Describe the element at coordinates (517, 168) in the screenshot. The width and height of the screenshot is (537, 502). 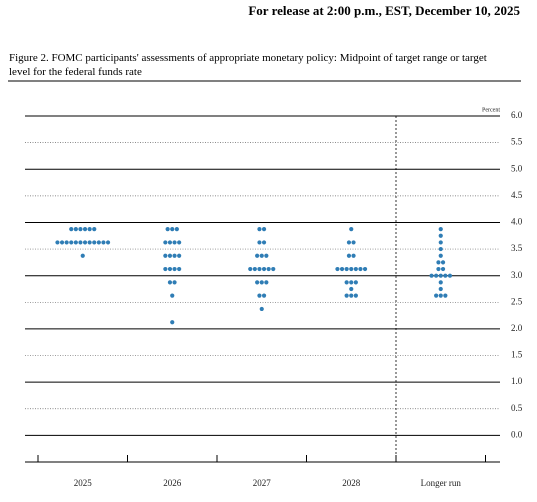
I see `y-tick-label: 5.0` at that location.